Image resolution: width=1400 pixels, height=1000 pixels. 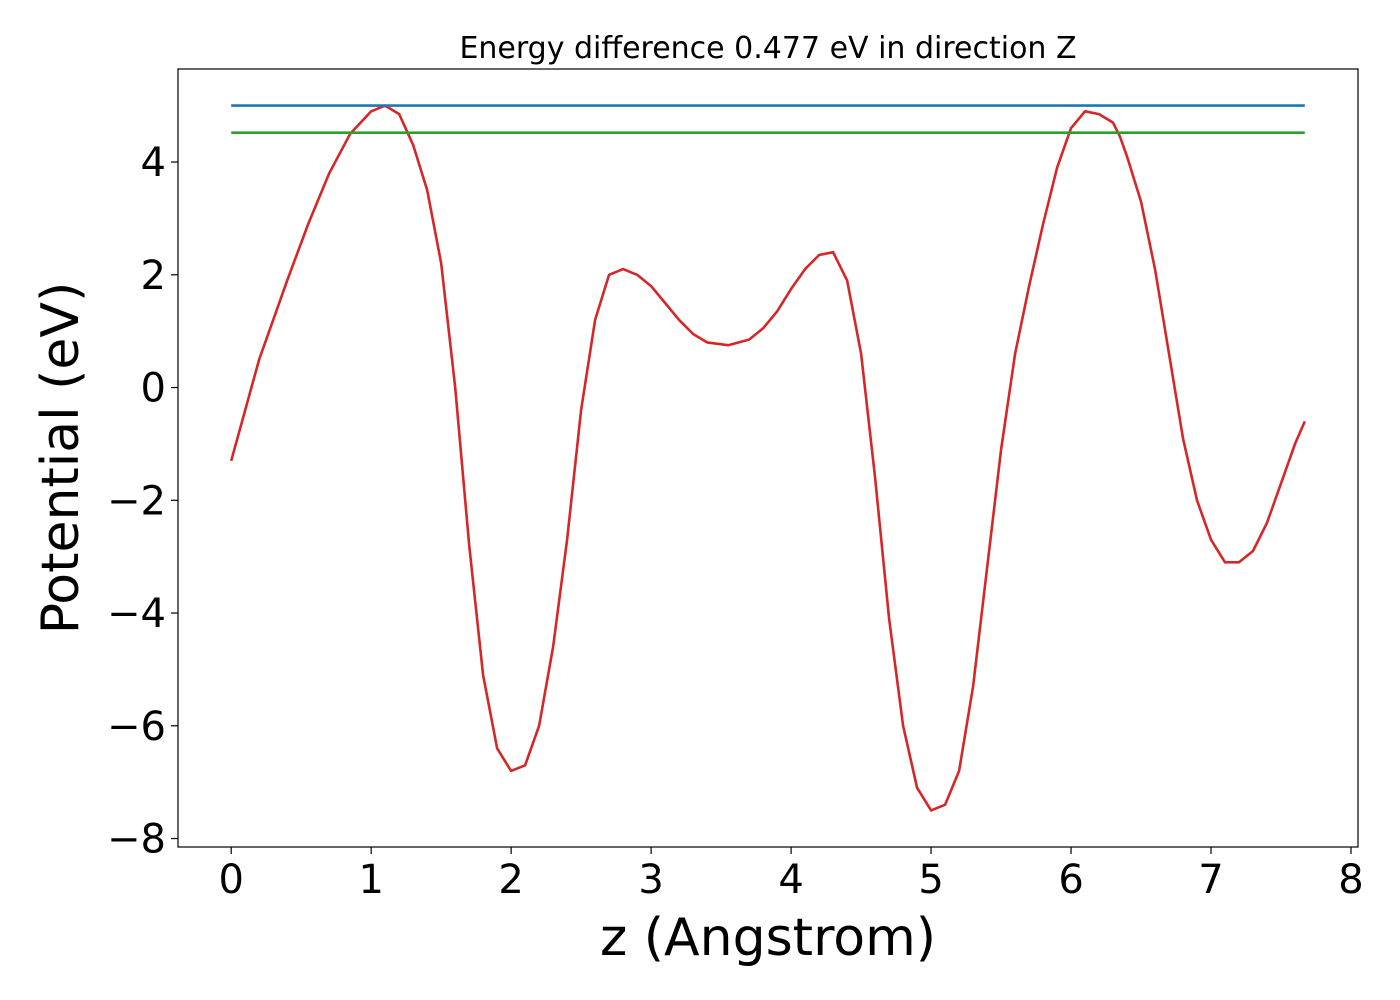 I want to click on y-tick-label: −2, so click(x=136, y=501).